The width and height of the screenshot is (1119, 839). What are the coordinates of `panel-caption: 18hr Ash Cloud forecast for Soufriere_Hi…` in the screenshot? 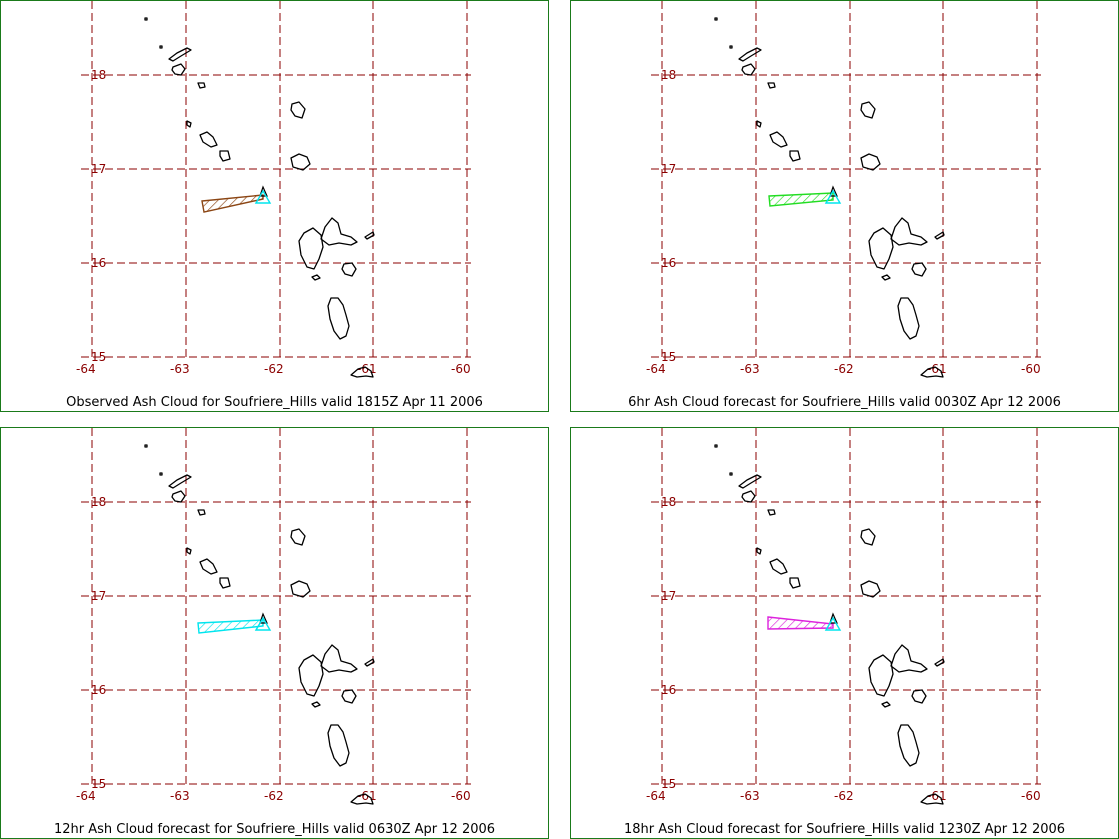 It's located at (844, 829).